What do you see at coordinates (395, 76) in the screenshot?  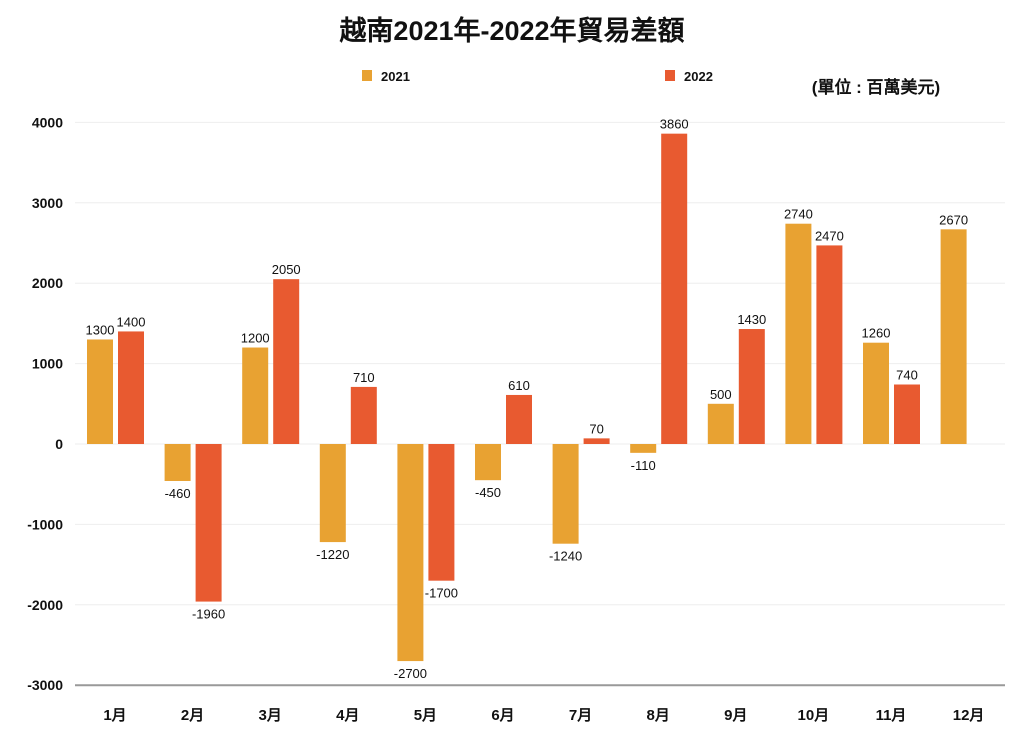 I see `legend-label: 2021` at bounding box center [395, 76].